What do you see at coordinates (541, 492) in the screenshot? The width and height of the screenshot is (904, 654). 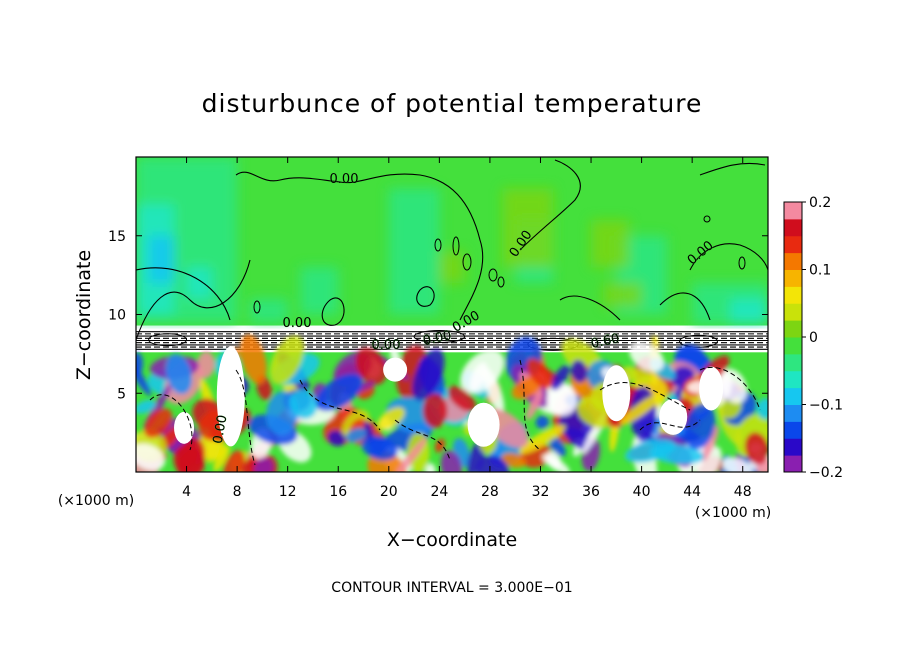 I see `x-tick-label: 32` at bounding box center [541, 492].